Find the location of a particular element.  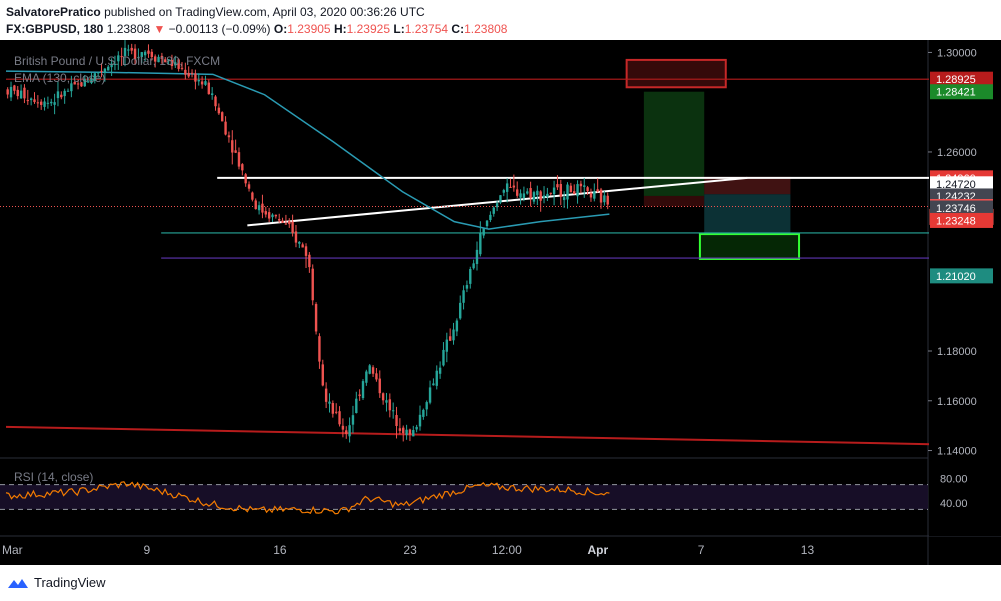

box-short-target is located at coordinates (747, 215).